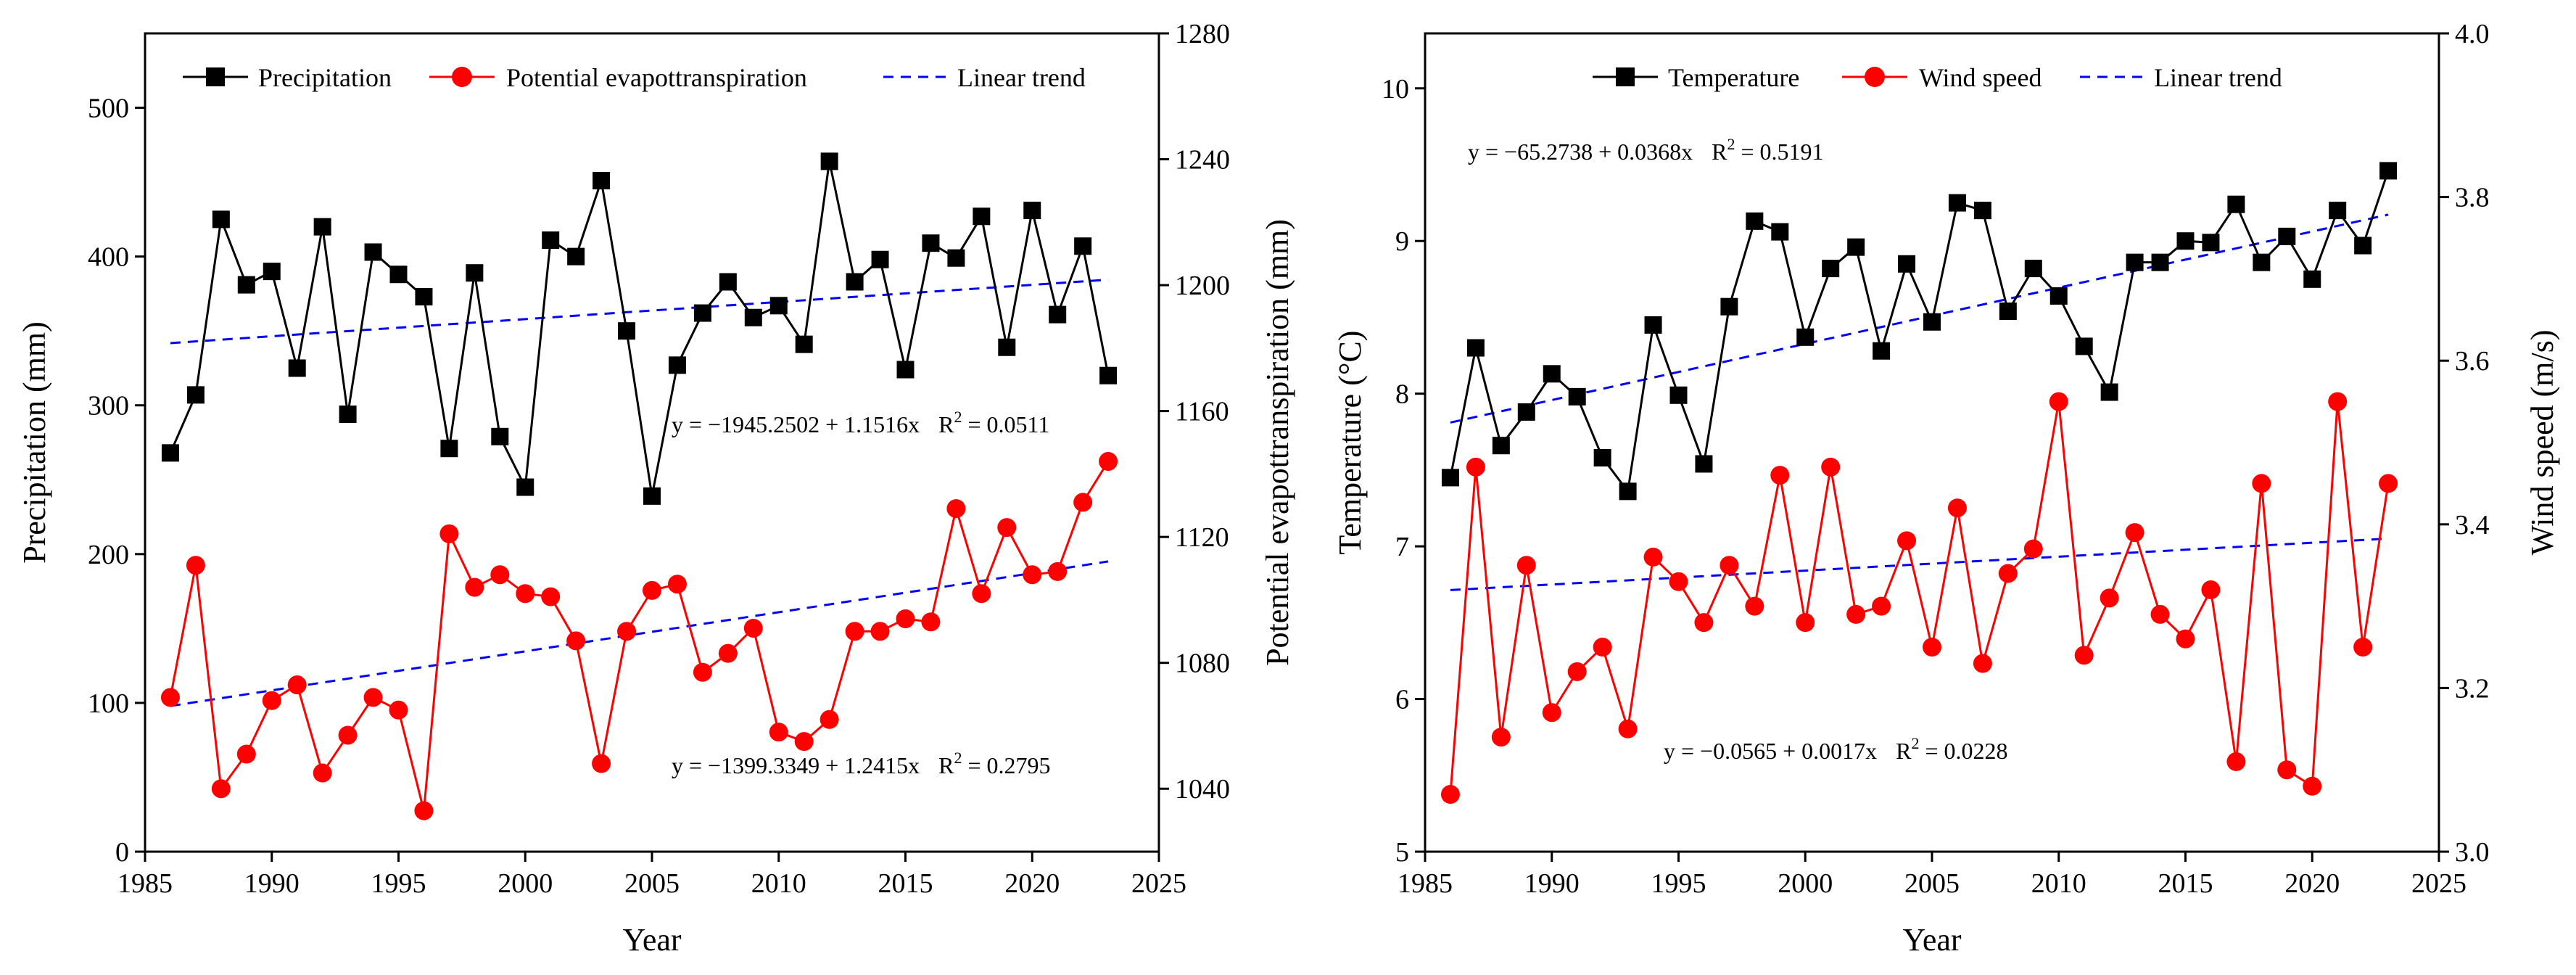  I want to click on x-axis-title: Year, so click(651, 940).